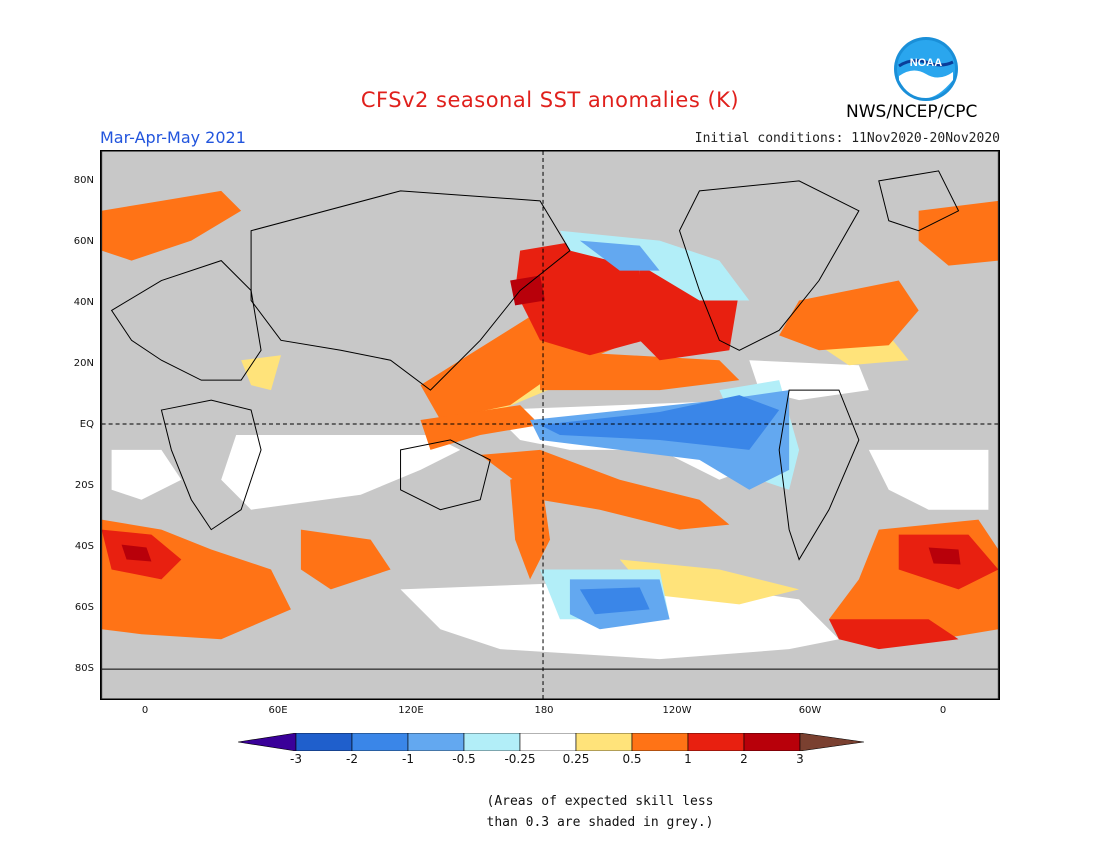 The width and height of the screenshot is (1100, 850). I want to click on noaa-logo: NOAA, so click(926, 69).